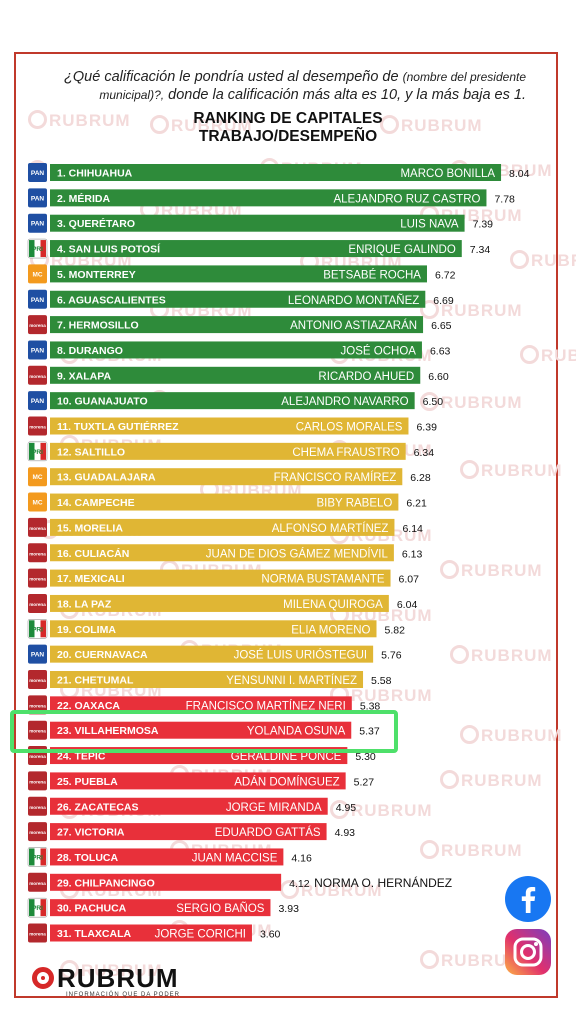 The height and width of the screenshot is (1024, 576). I want to click on bar-row: morena 17. MEXICALI NORMA BUSTAMANTE 6.07, so click(224, 578).